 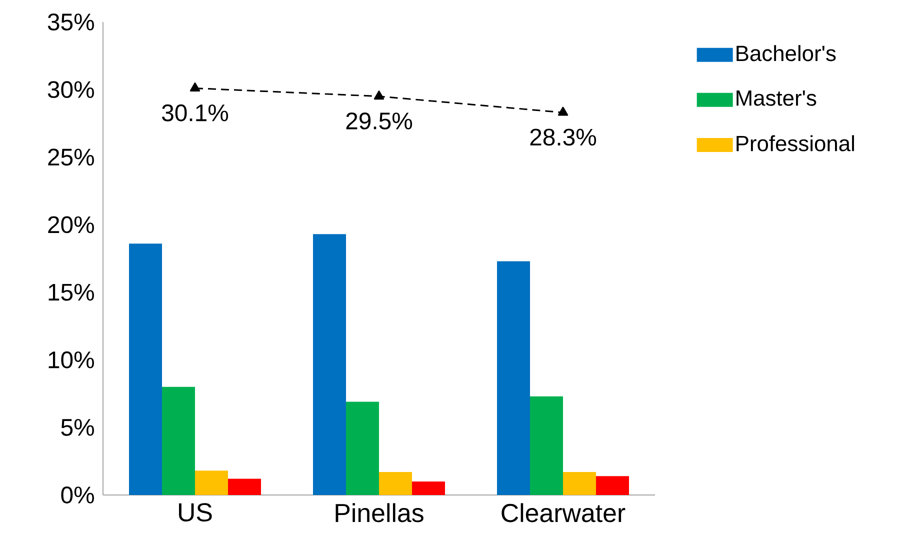 I want to click on y-tick-label: 35%, so click(x=71, y=22).